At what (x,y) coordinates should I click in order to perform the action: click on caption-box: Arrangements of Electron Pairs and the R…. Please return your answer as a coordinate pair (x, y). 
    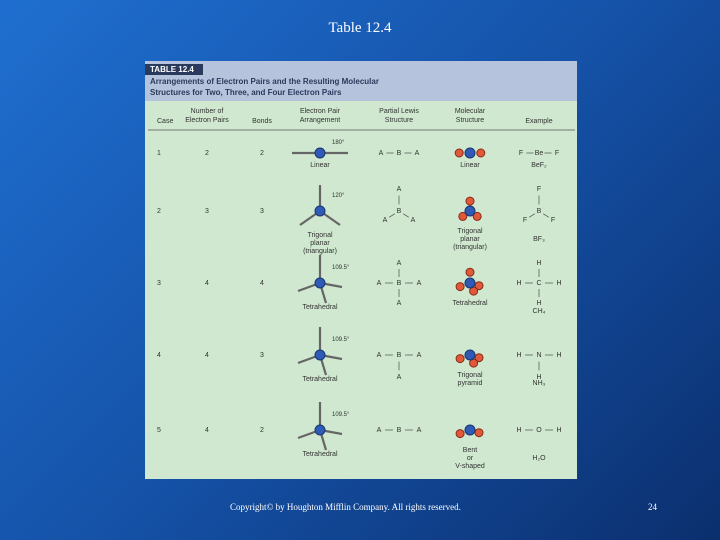
    Looking at the image, I should click on (264, 87).